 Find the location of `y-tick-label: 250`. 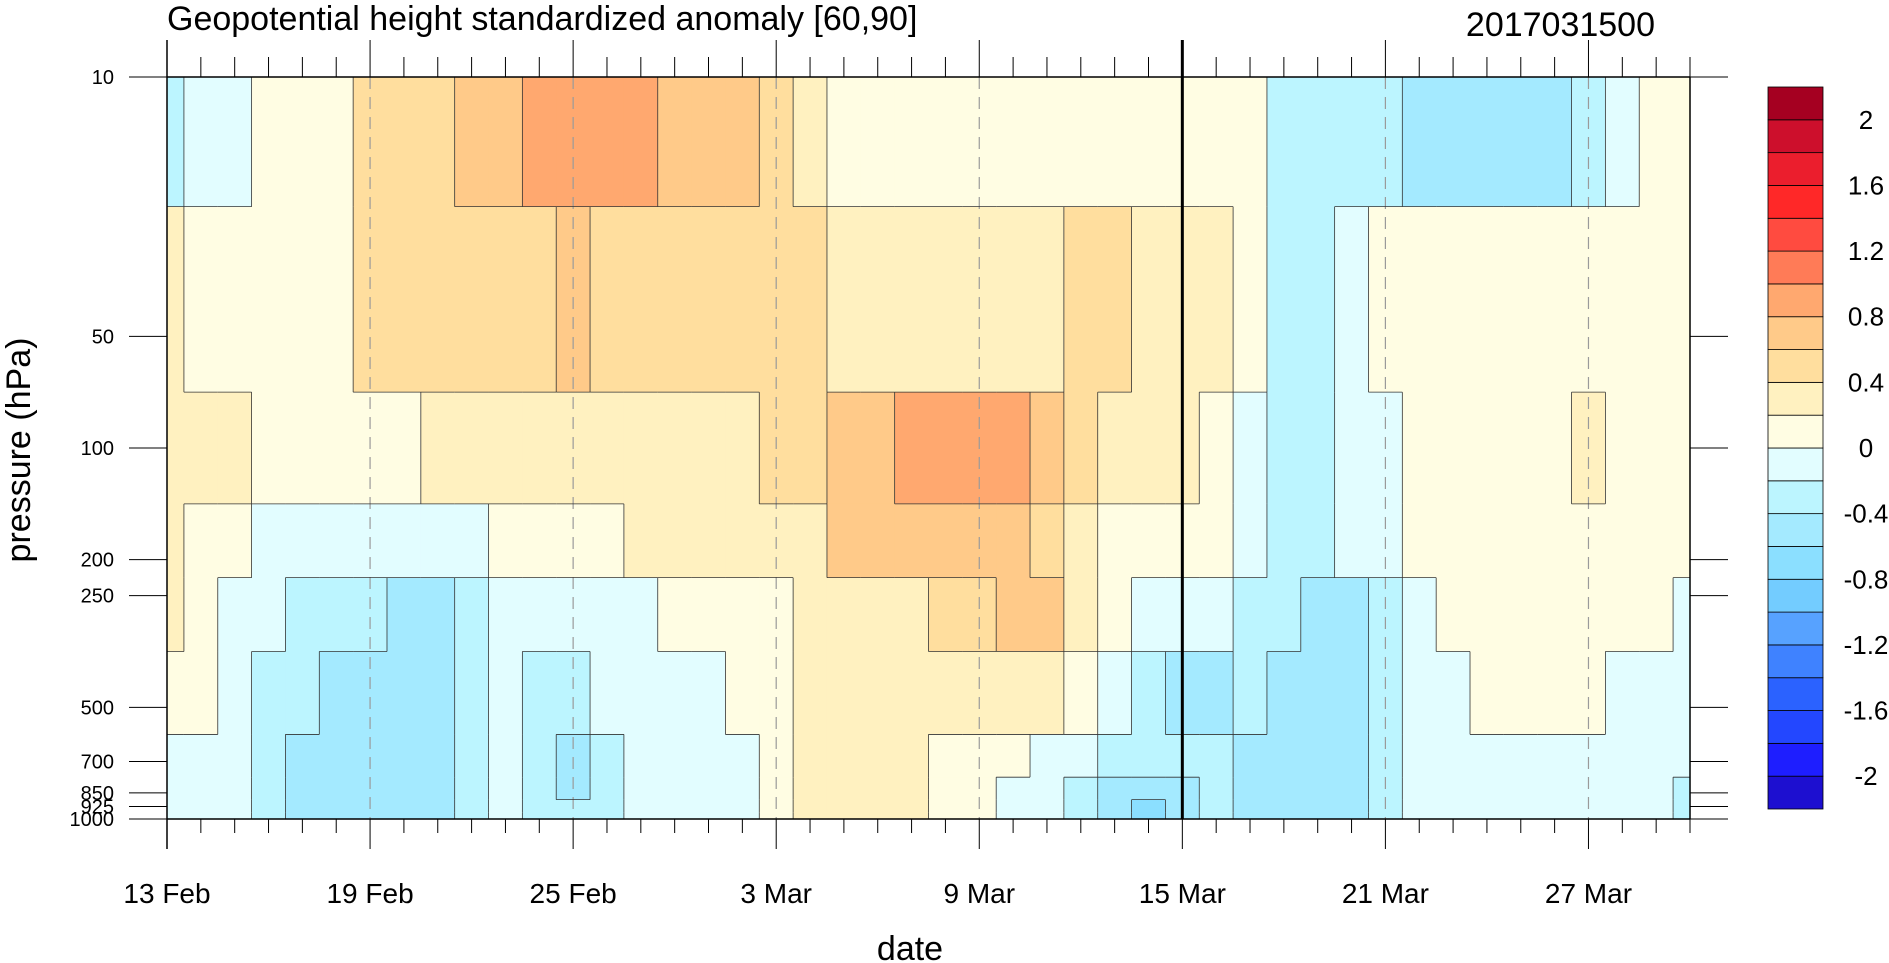

y-tick-label: 250 is located at coordinates (97, 597).